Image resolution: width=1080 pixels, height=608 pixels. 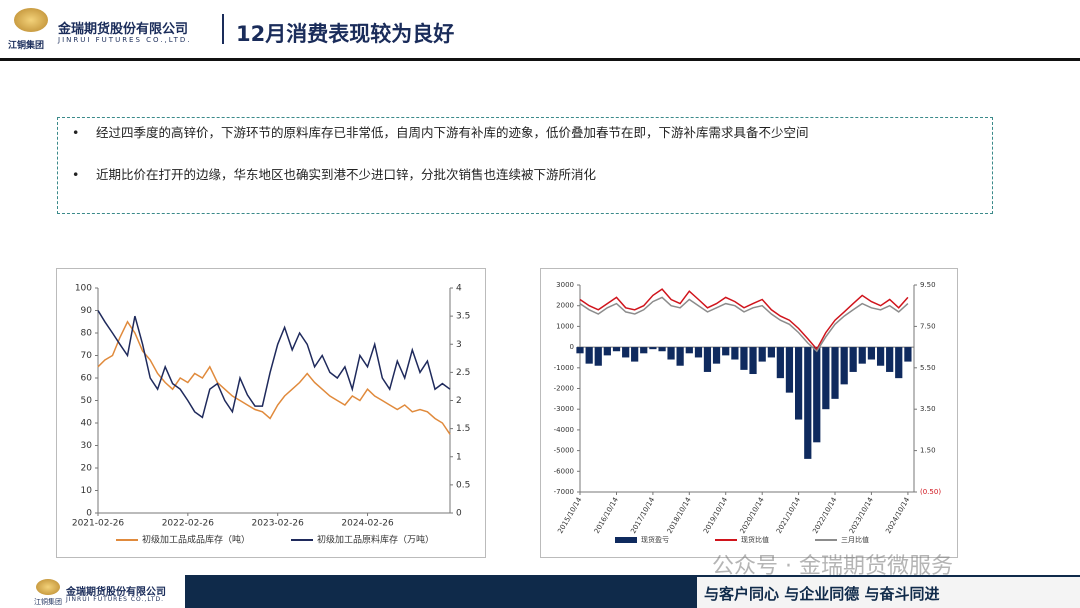 I want to click on y2-tick-label: 3.5, so click(x=463, y=317).